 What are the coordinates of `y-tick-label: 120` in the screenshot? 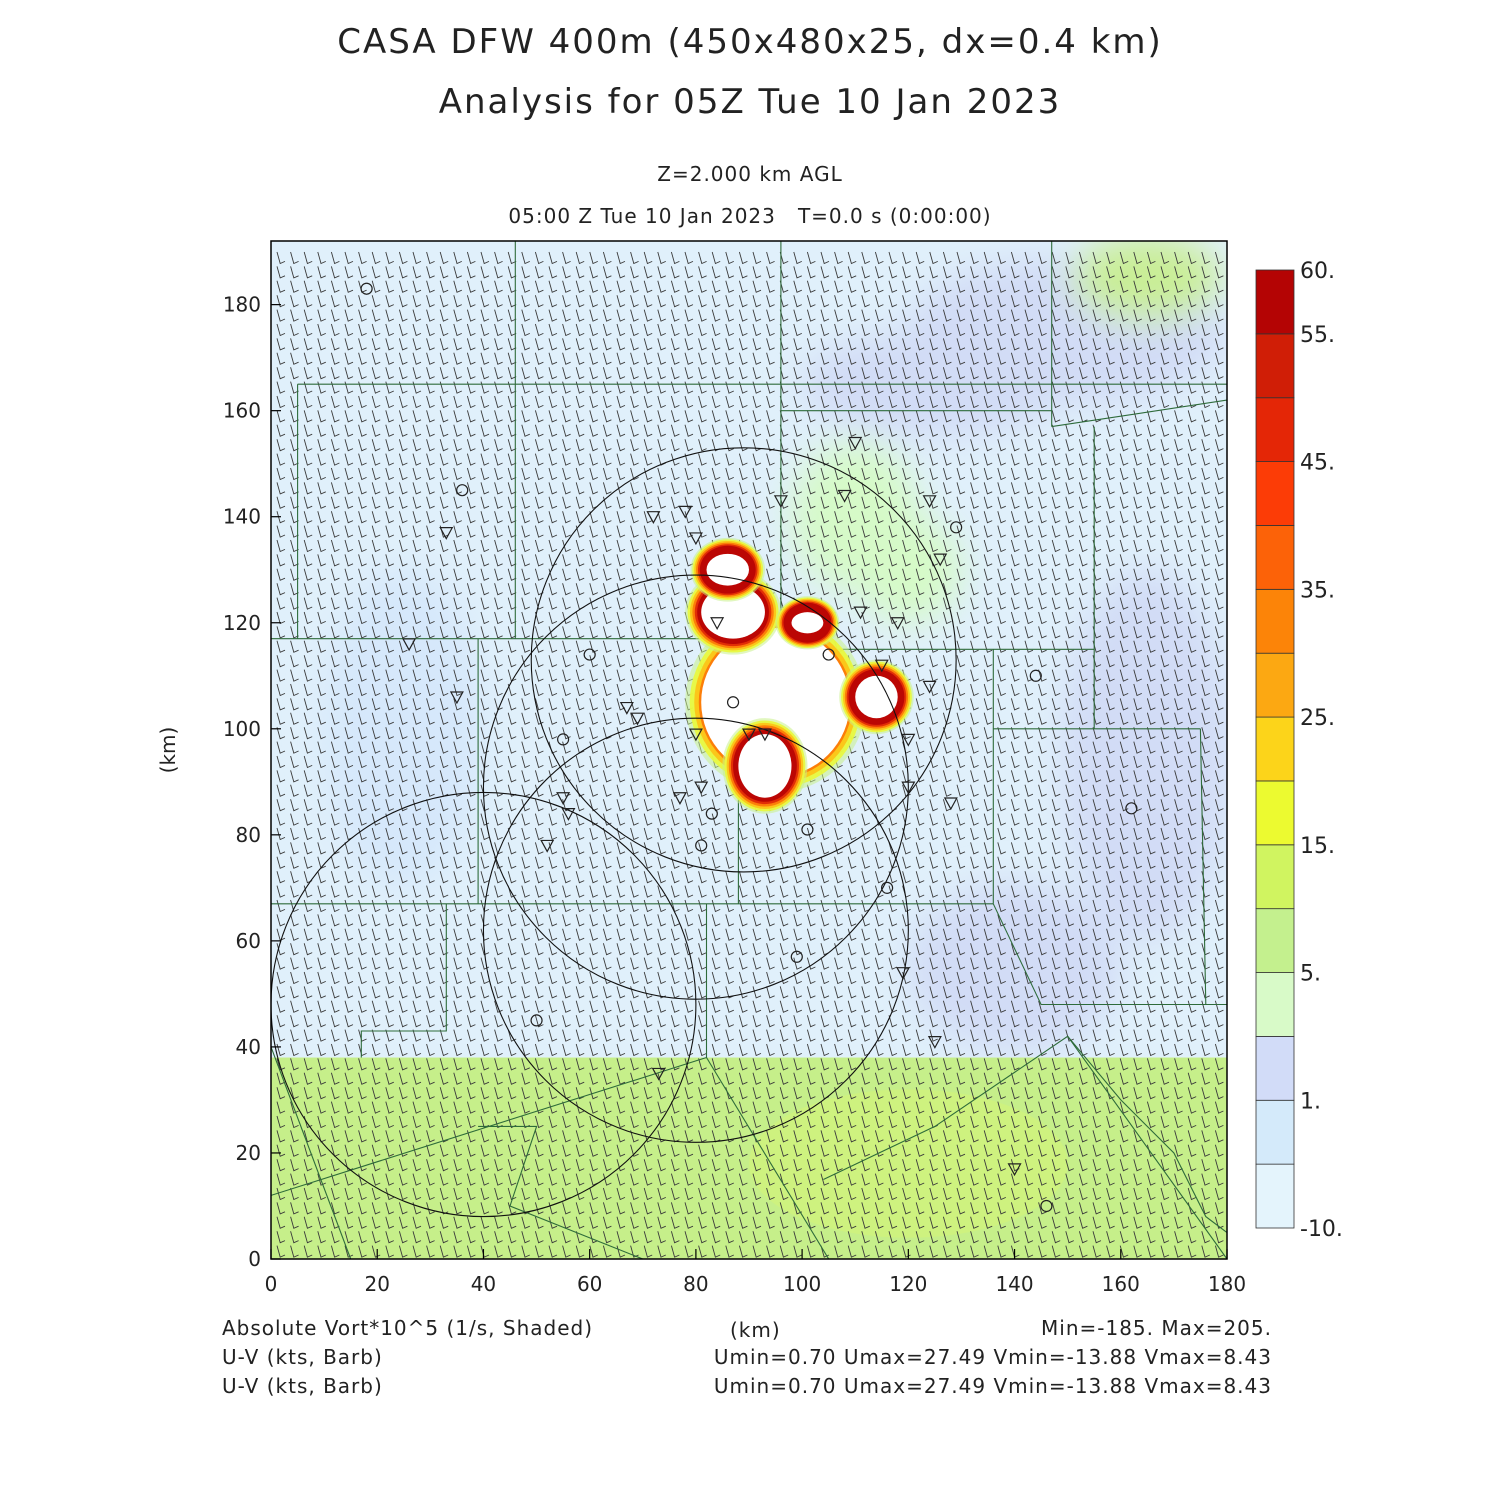 It's located at (242, 623).